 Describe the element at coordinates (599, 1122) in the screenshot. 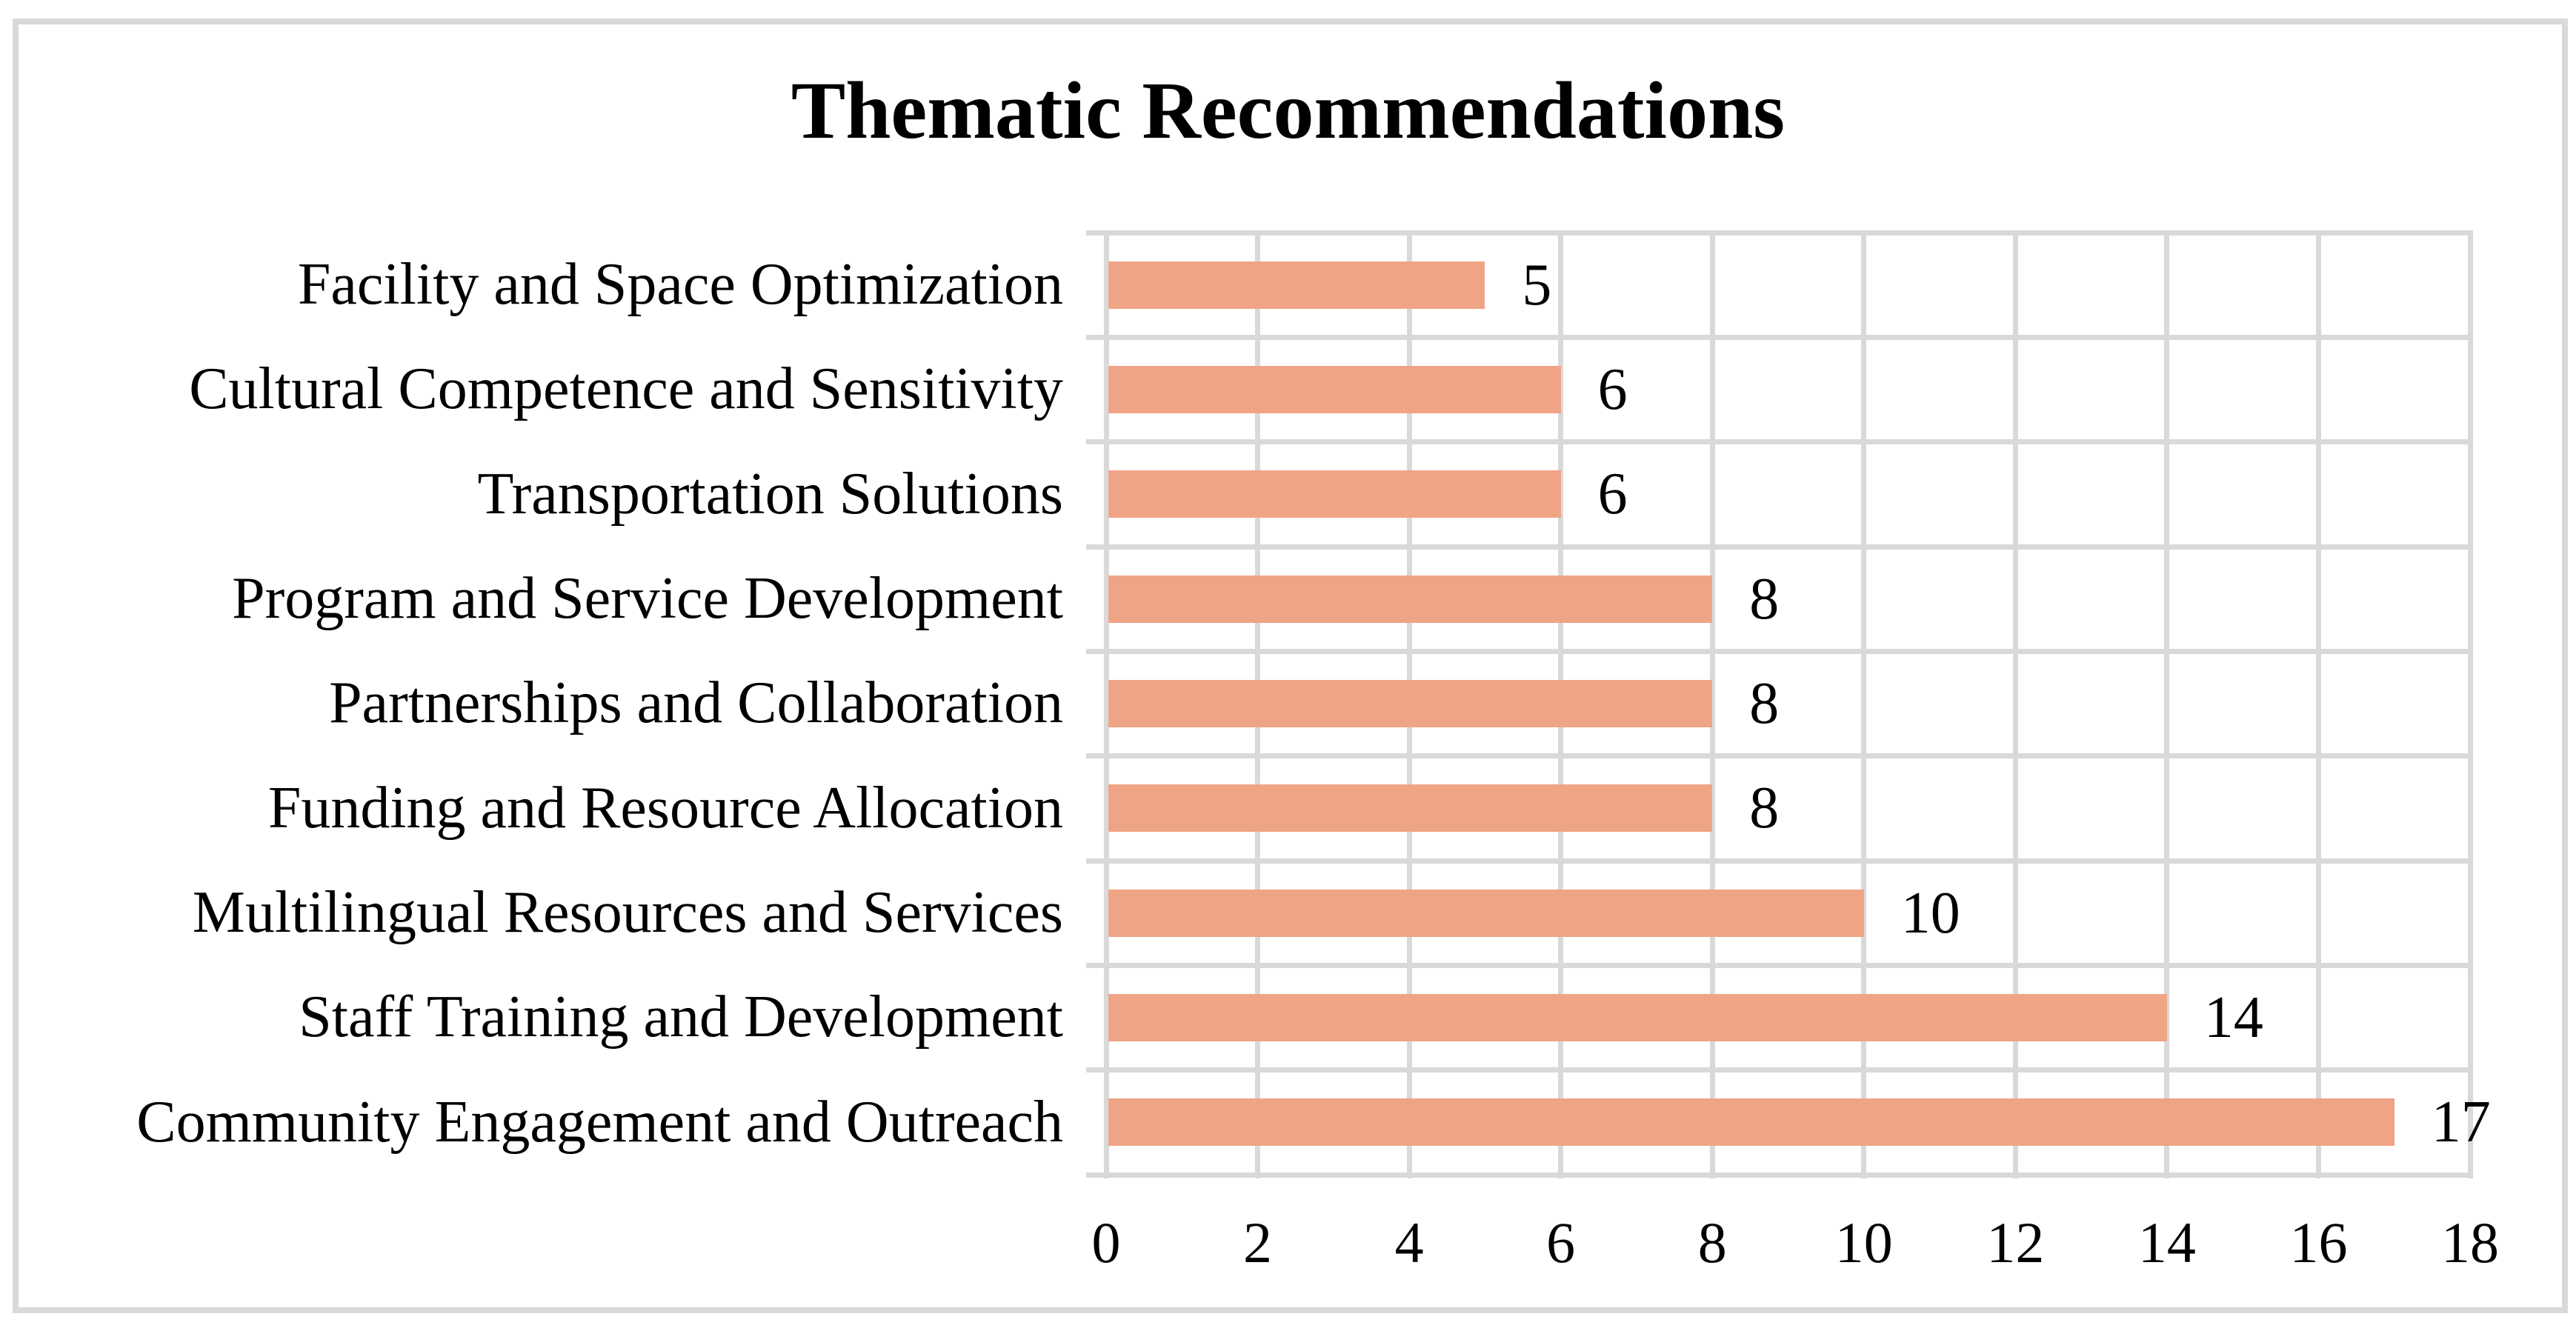

I see `category-label: Community Engagement and Outreach` at that location.